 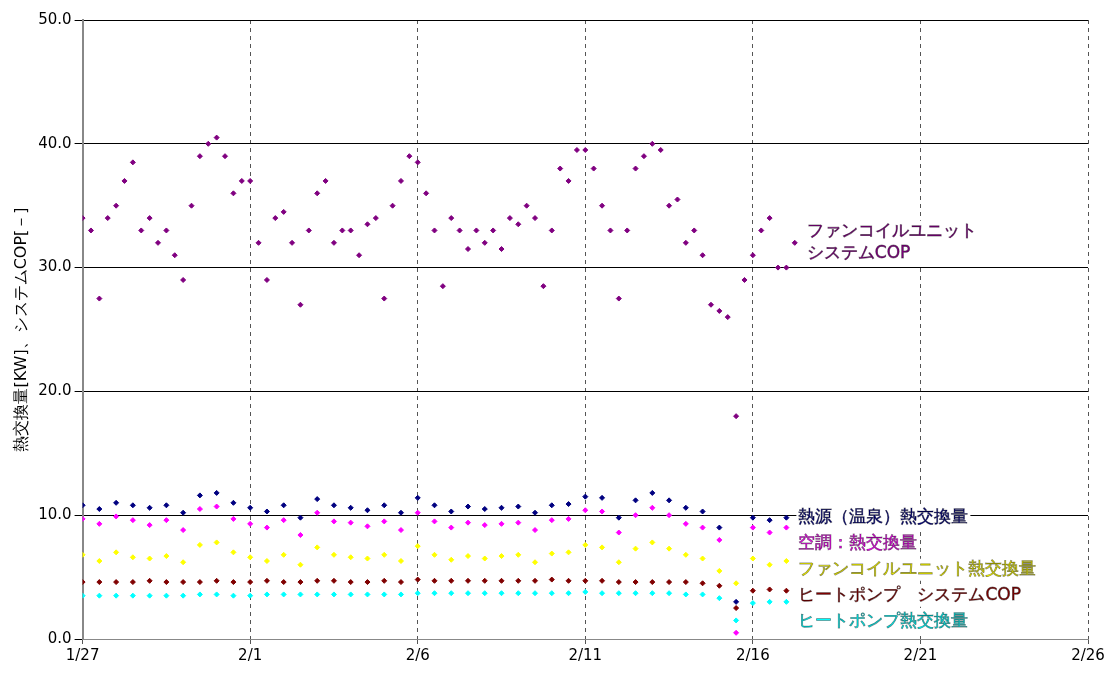 What do you see at coordinates (891, 241) in the screenshot?
I see `series-label: ファンコイルユニットシステムCOP` at bounding box center [891, 241].